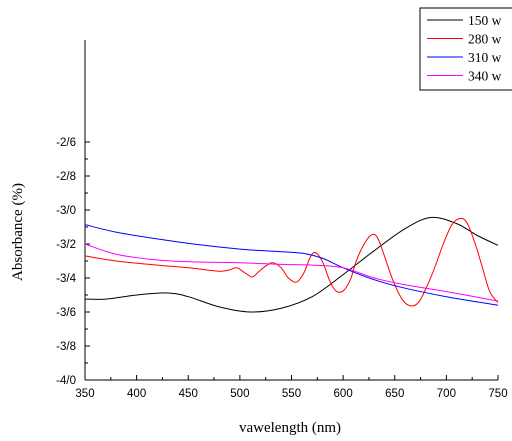 This screenshot has width=512, height=441. Describe the element at coordinates (84, 394) in the screenshot. I see `x-tick-label: 350` at that location.